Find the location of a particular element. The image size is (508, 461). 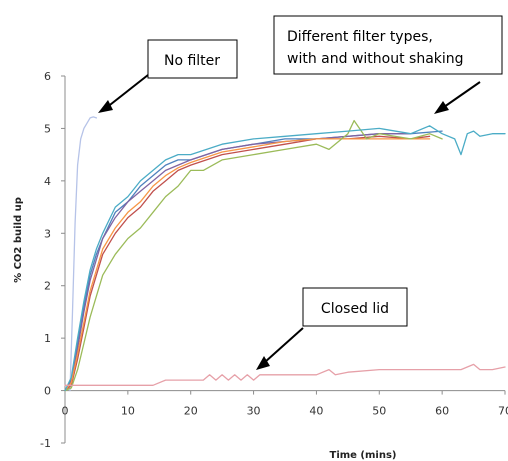

callout-closed-lid-box is located at coordinates (355, 307).